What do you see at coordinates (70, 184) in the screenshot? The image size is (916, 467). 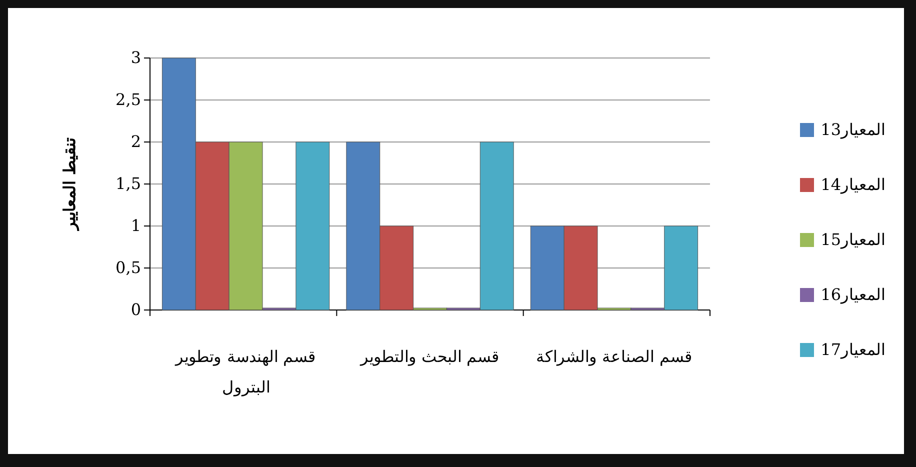 I see `y-axis-title: تنقيط المعايير` at bounding box center [70, 184].